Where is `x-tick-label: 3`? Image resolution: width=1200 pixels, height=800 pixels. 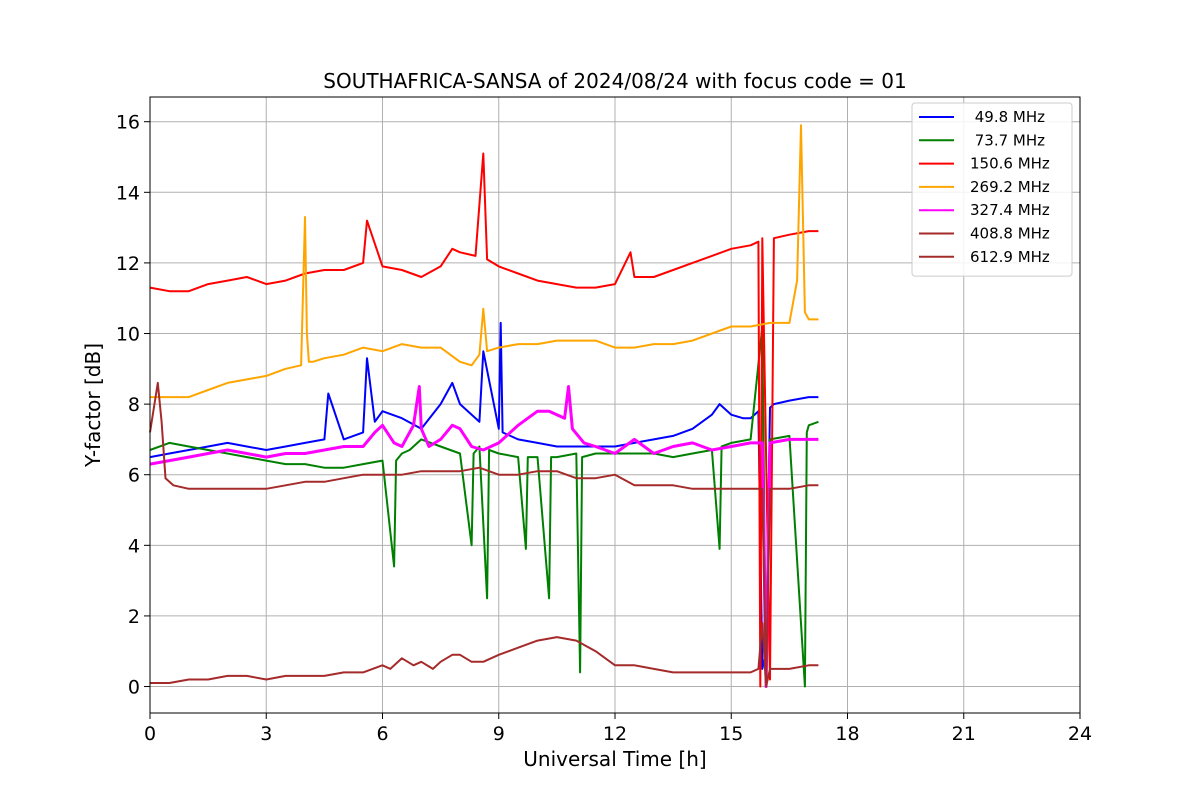 x-tick-label: 3 is located at coordinates (266, 734).